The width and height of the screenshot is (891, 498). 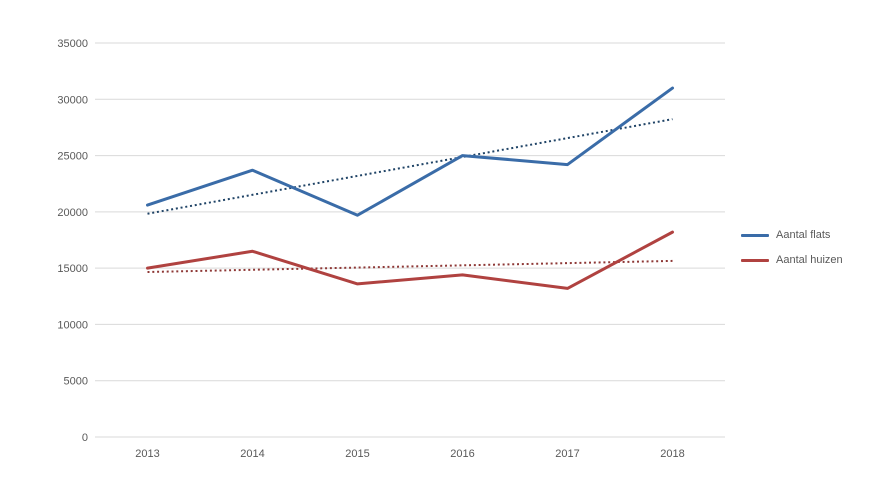 I want to click on legend-line-swatch-flats, so click(x=755, y=235).